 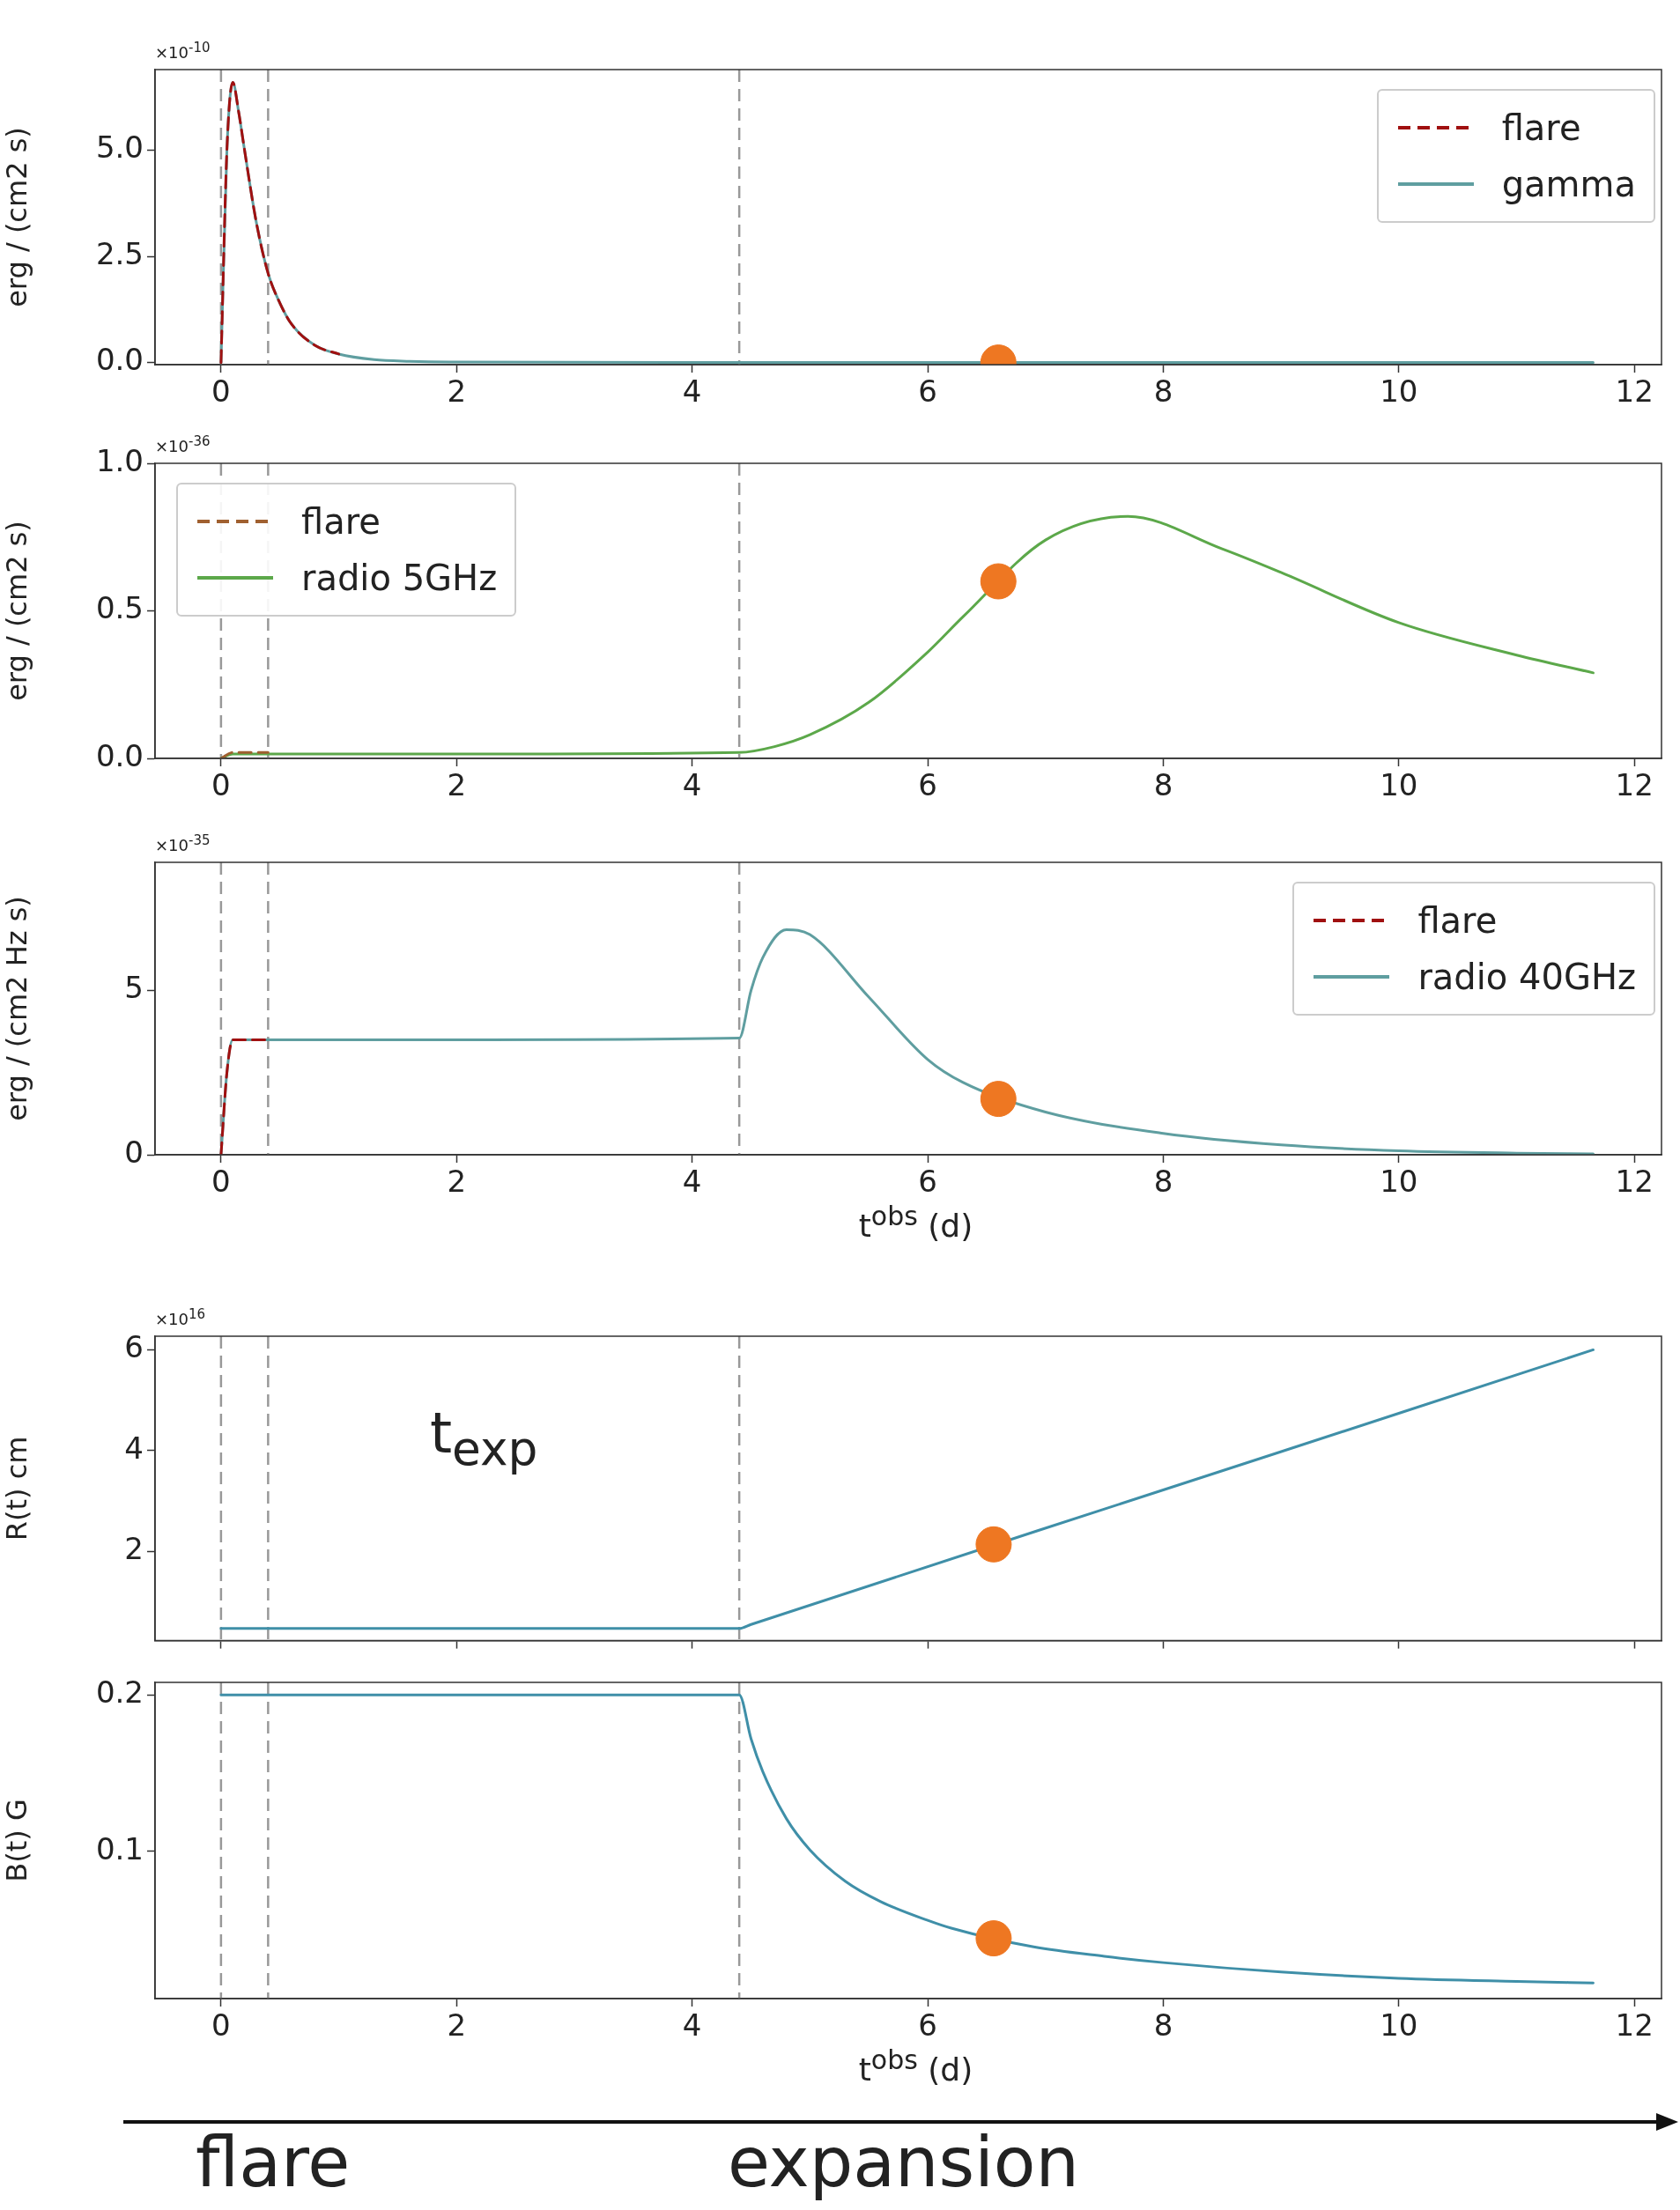 I want to click on y-tick-label: 1.0, so click(x=119, y=460).